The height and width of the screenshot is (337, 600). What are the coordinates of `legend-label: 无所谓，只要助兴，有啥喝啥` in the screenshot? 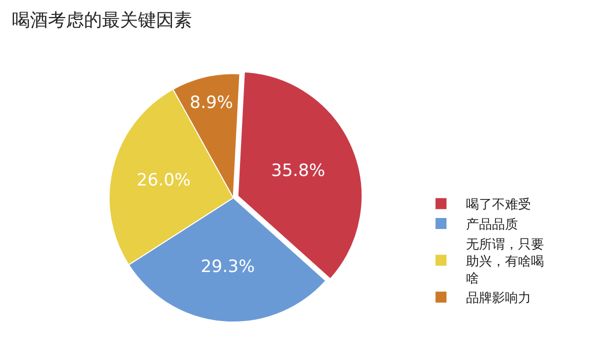 It's located at (505, 261).